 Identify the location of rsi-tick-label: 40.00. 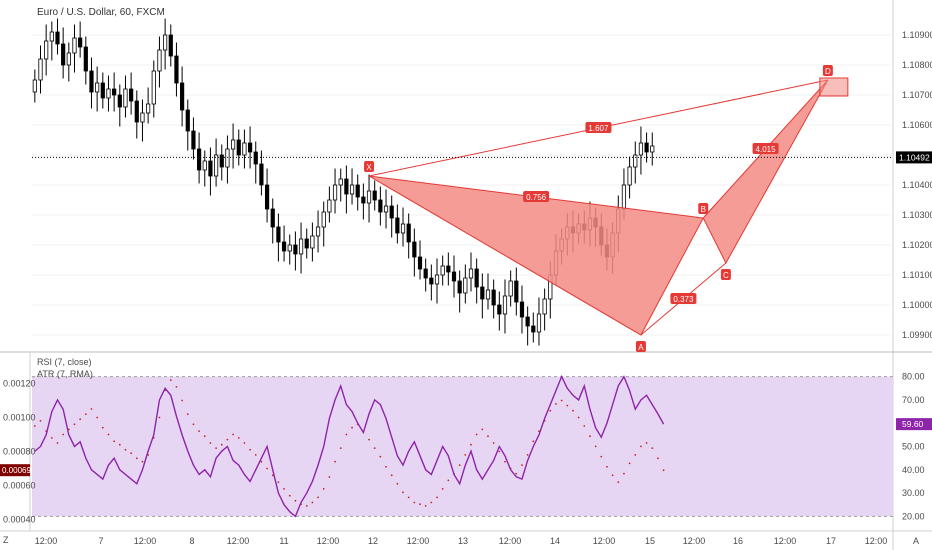
(913, 470).